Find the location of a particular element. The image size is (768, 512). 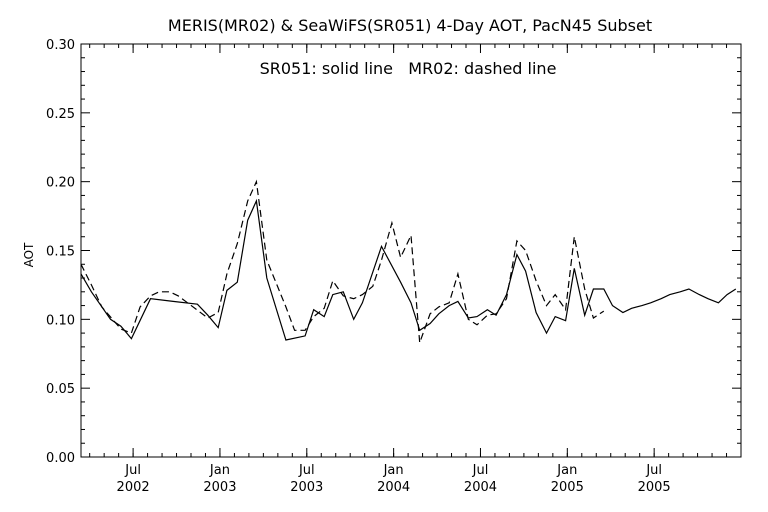

y-tick-label: 0.25 is located at coordinates (60, 114).